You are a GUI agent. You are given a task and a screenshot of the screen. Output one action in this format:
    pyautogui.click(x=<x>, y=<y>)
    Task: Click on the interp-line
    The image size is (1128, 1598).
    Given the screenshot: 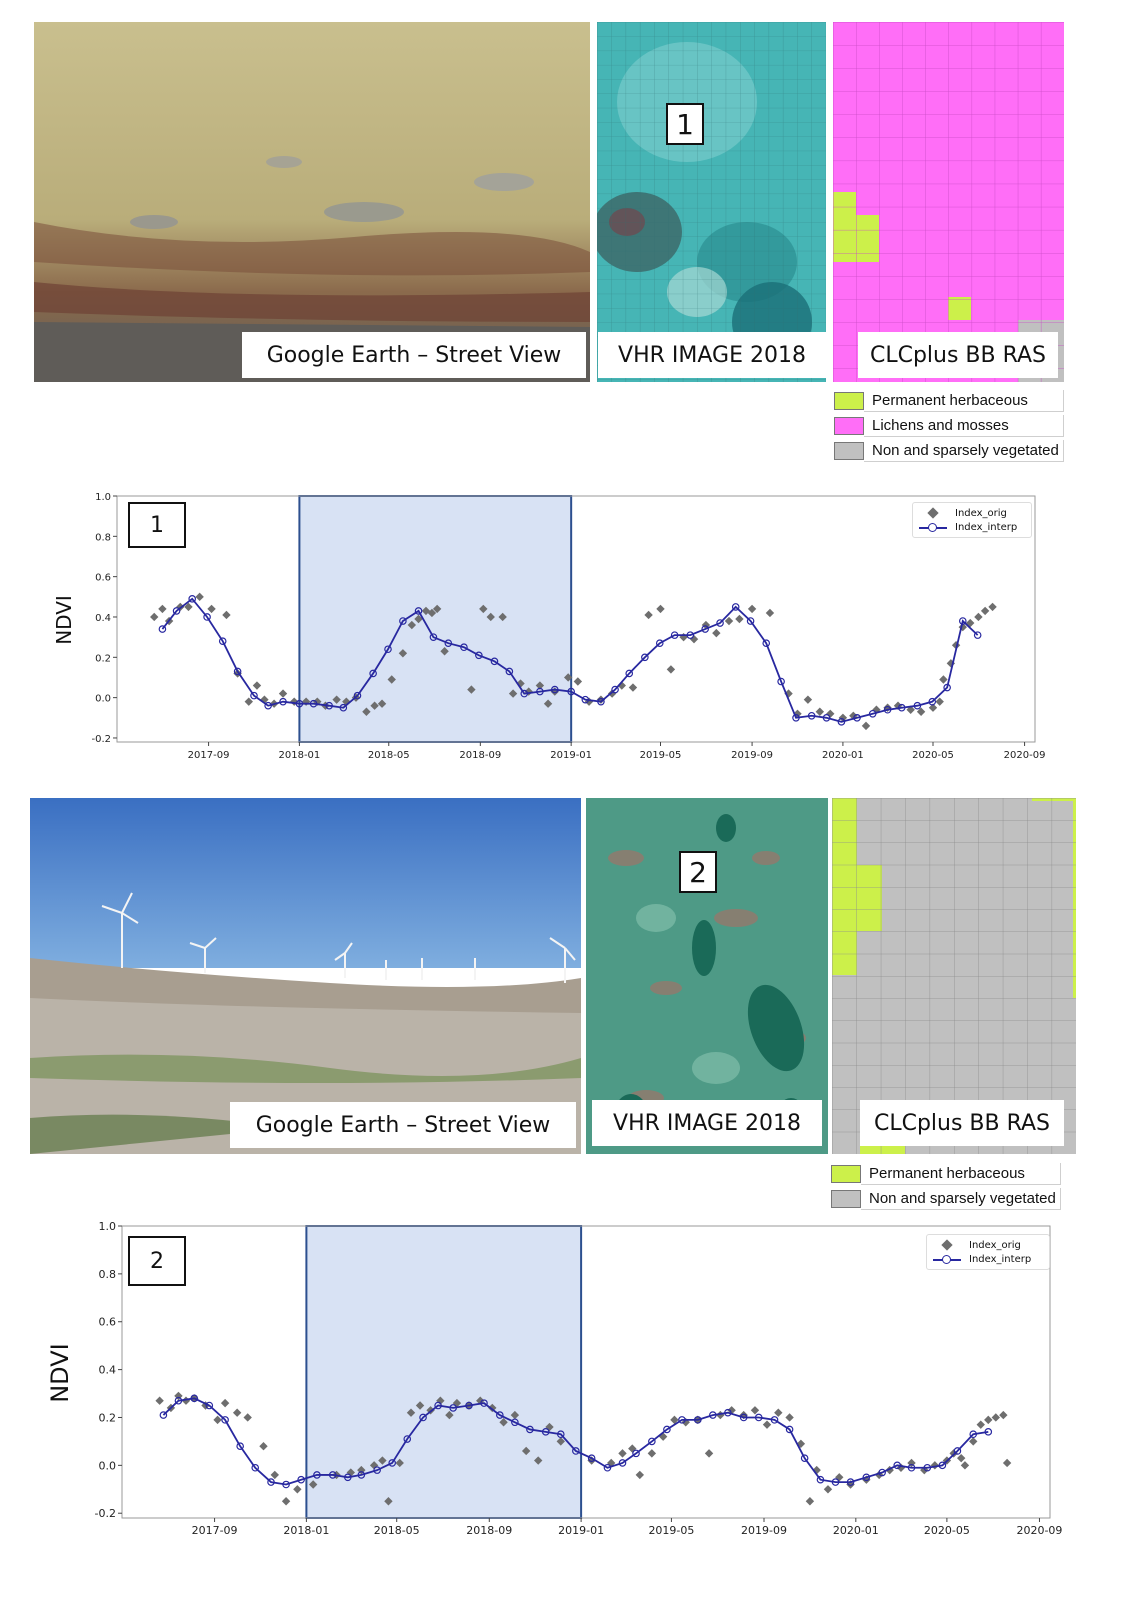 What is the action you would take?
    pyautogui.click(x=575, y=1441)
    